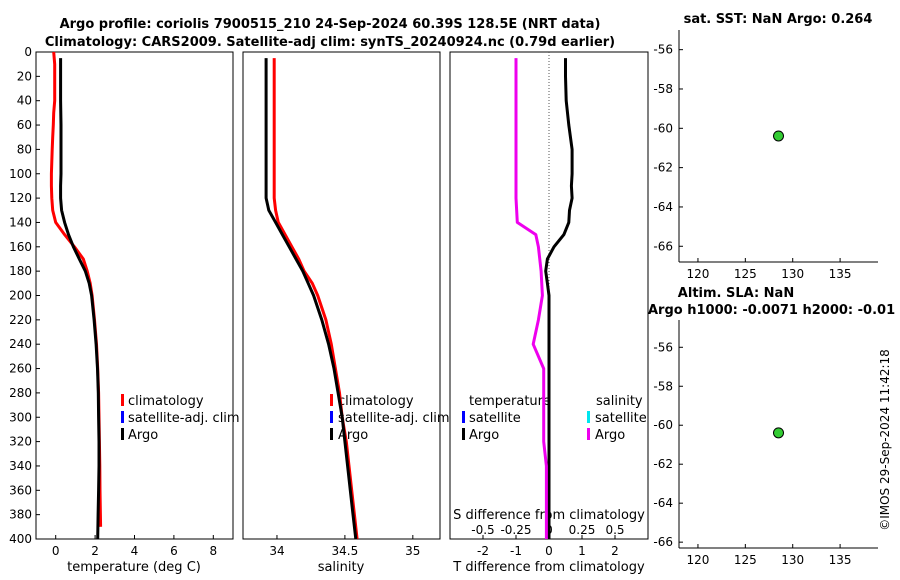 The height and width of the screenshot is (580, 900). Describe the element at coordinates (20, 539) in the screenshot. I see `y-tick-label: 400` at that location.